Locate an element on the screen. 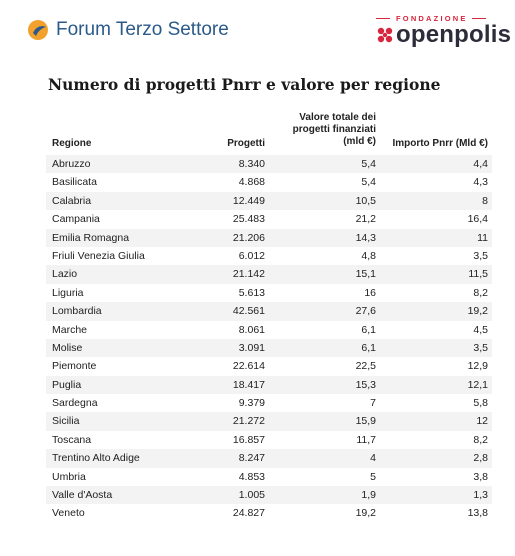 This screenshot has height=556, width=515. header: Forum Terzo Settore FONDAZIONE openpolis is located at coordinates (257, 31).